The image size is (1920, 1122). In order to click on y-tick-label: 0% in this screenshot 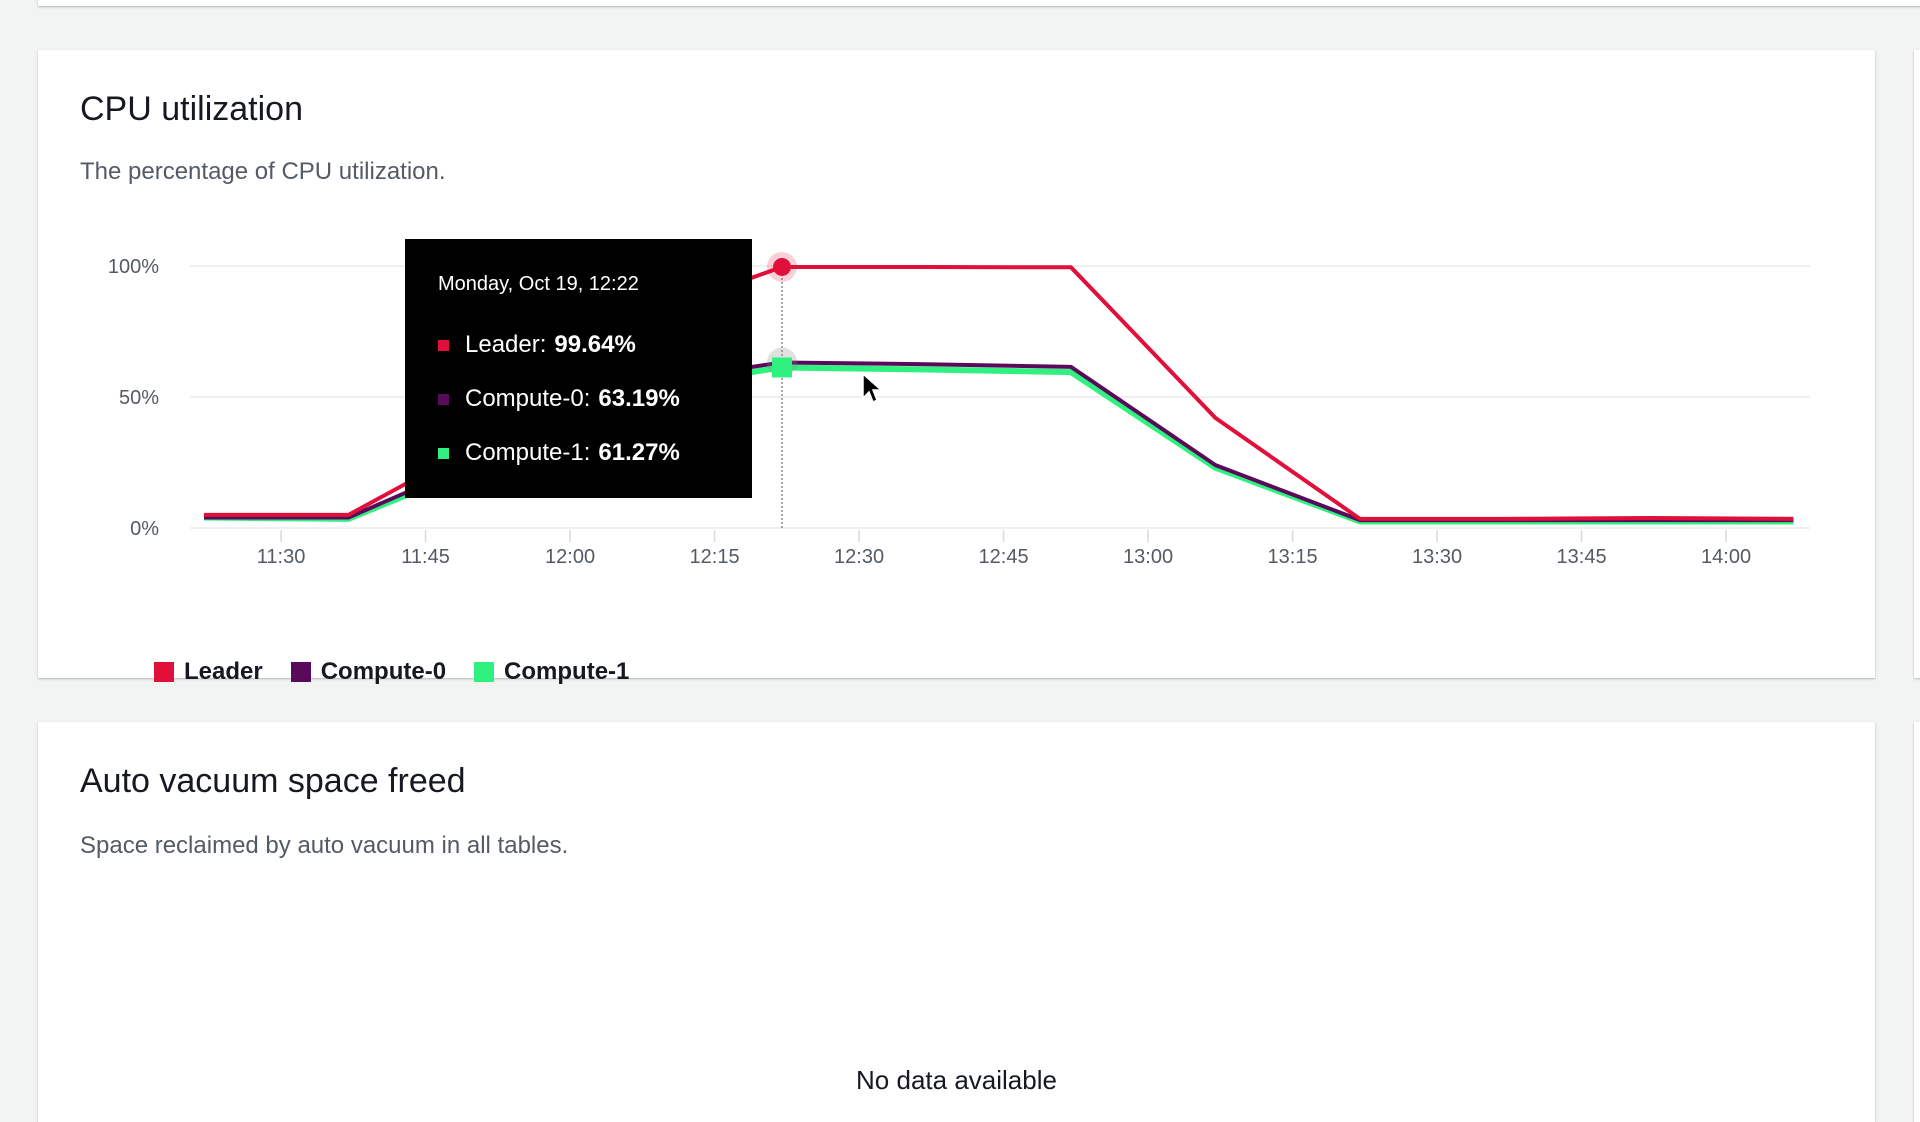, I will do `click(144, 529)`.